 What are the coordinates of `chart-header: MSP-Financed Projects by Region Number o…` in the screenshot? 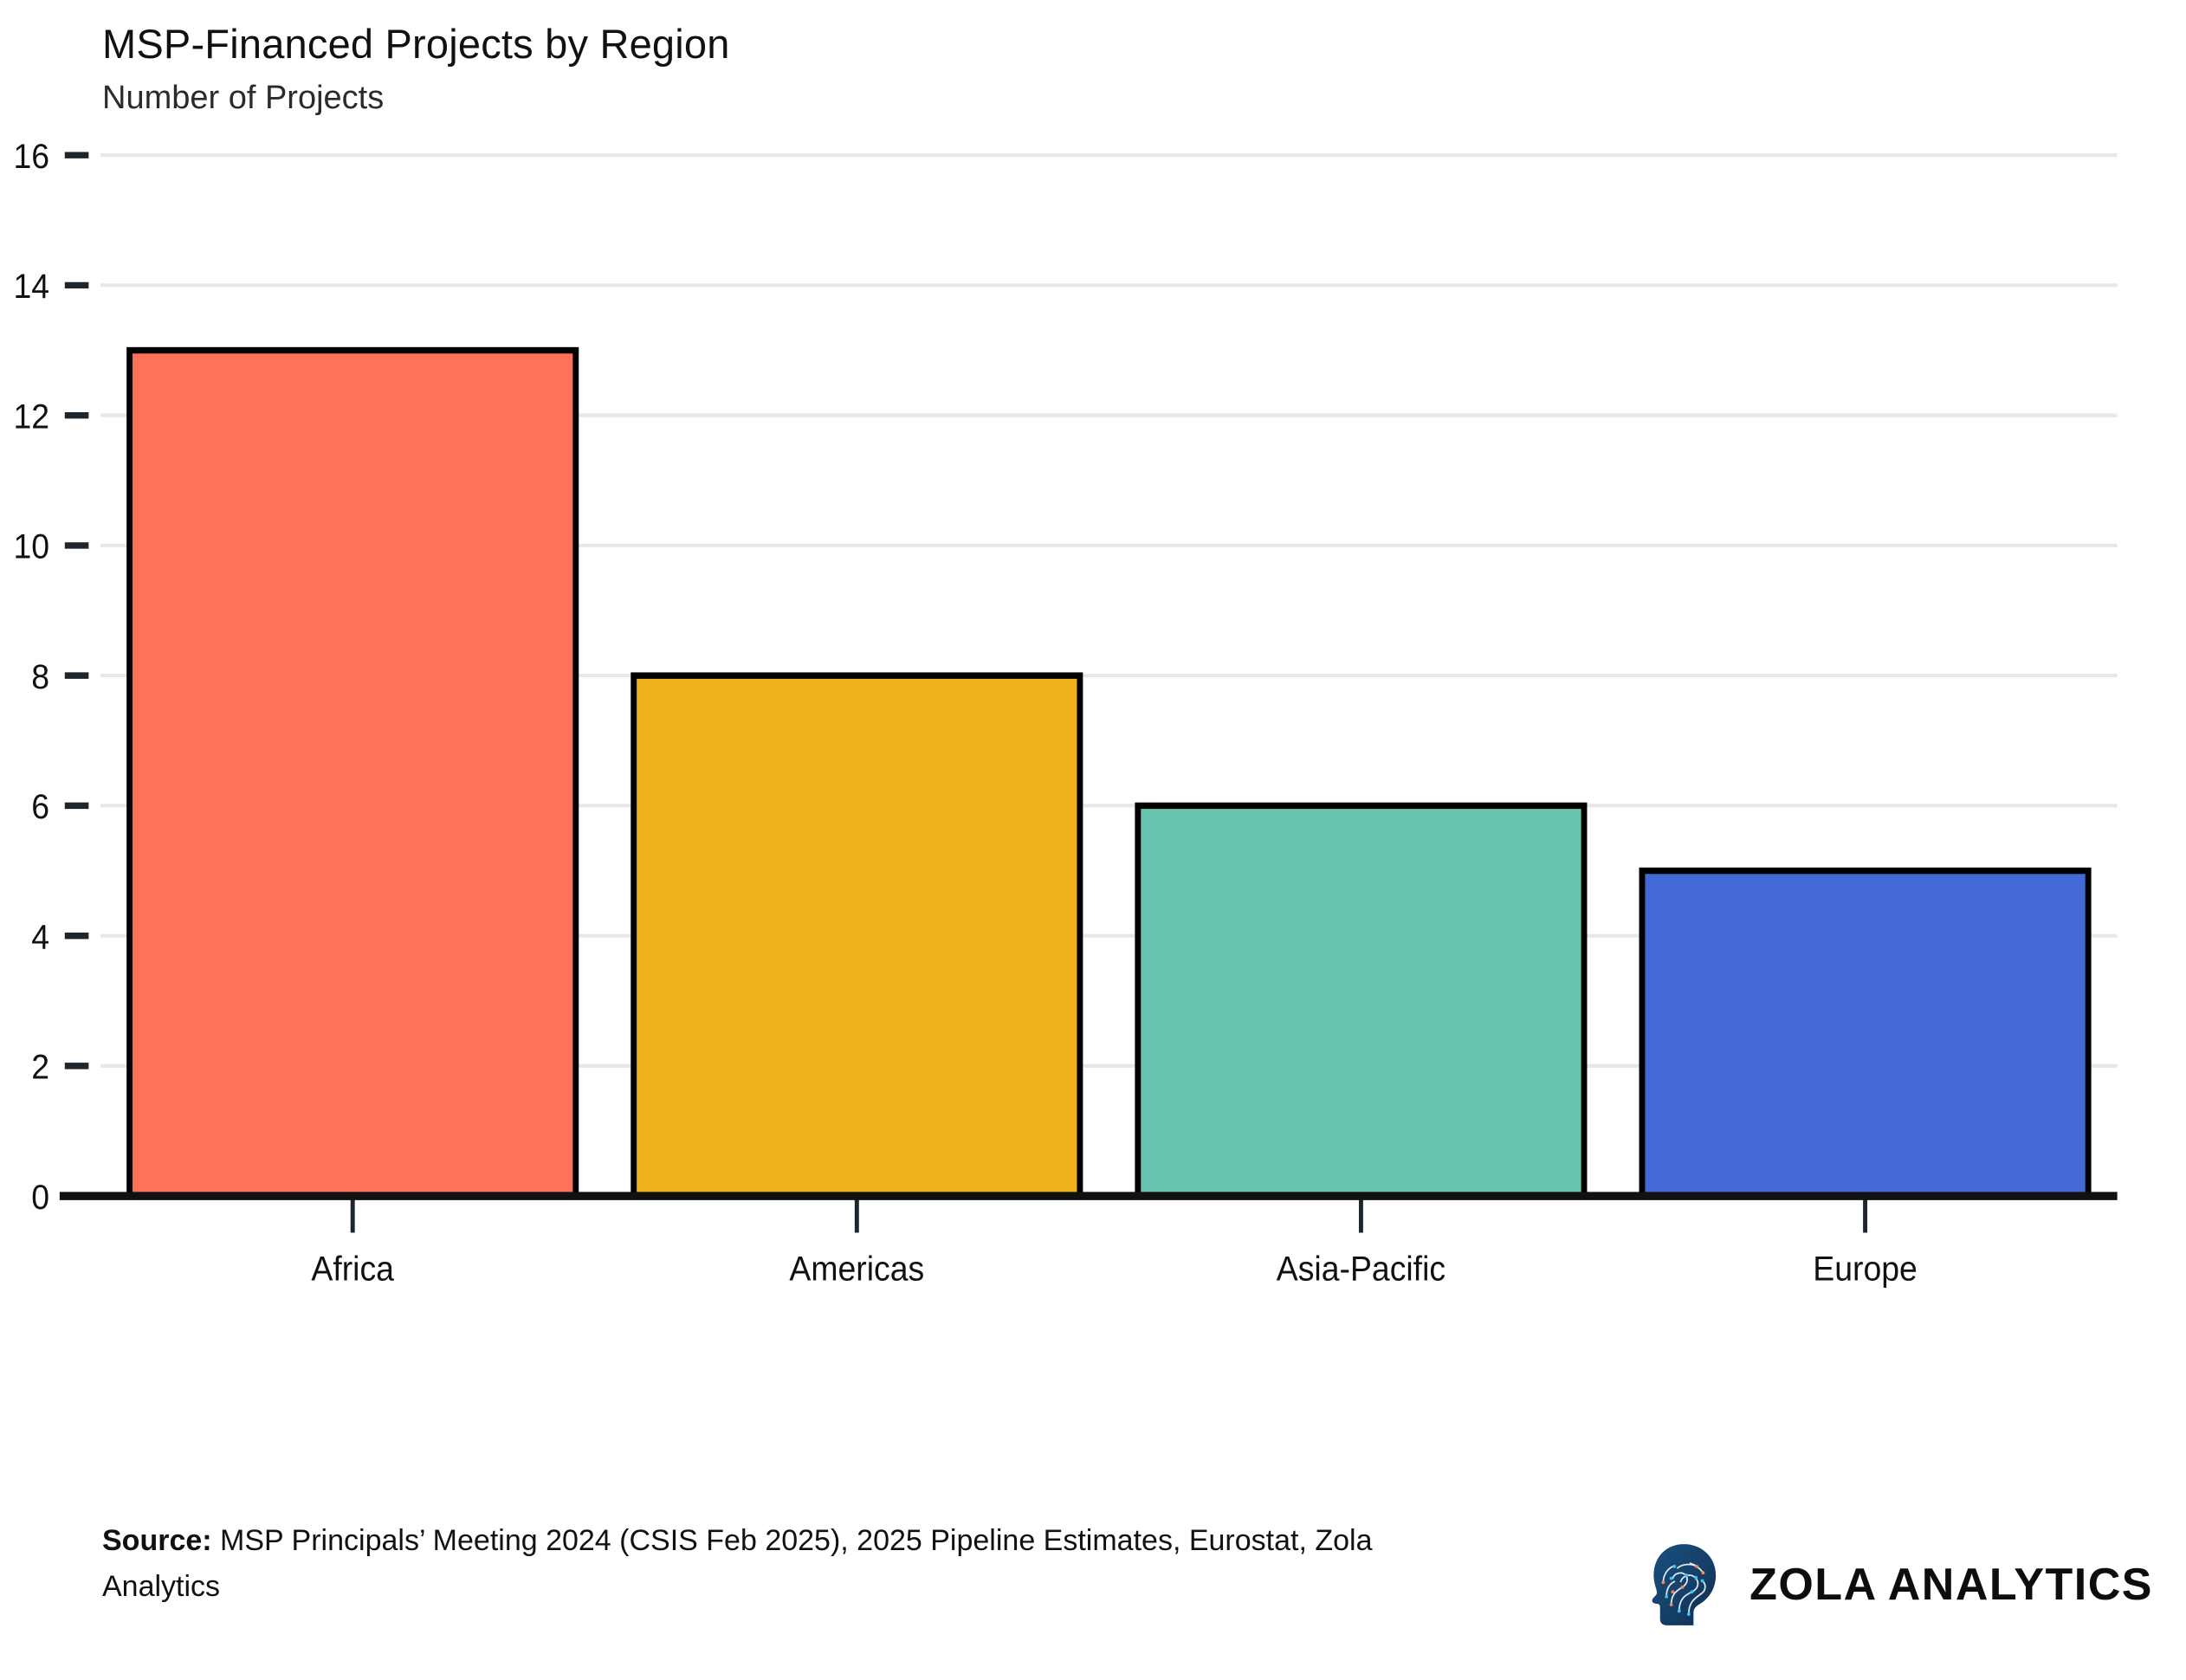 It's located at (1093, 59).